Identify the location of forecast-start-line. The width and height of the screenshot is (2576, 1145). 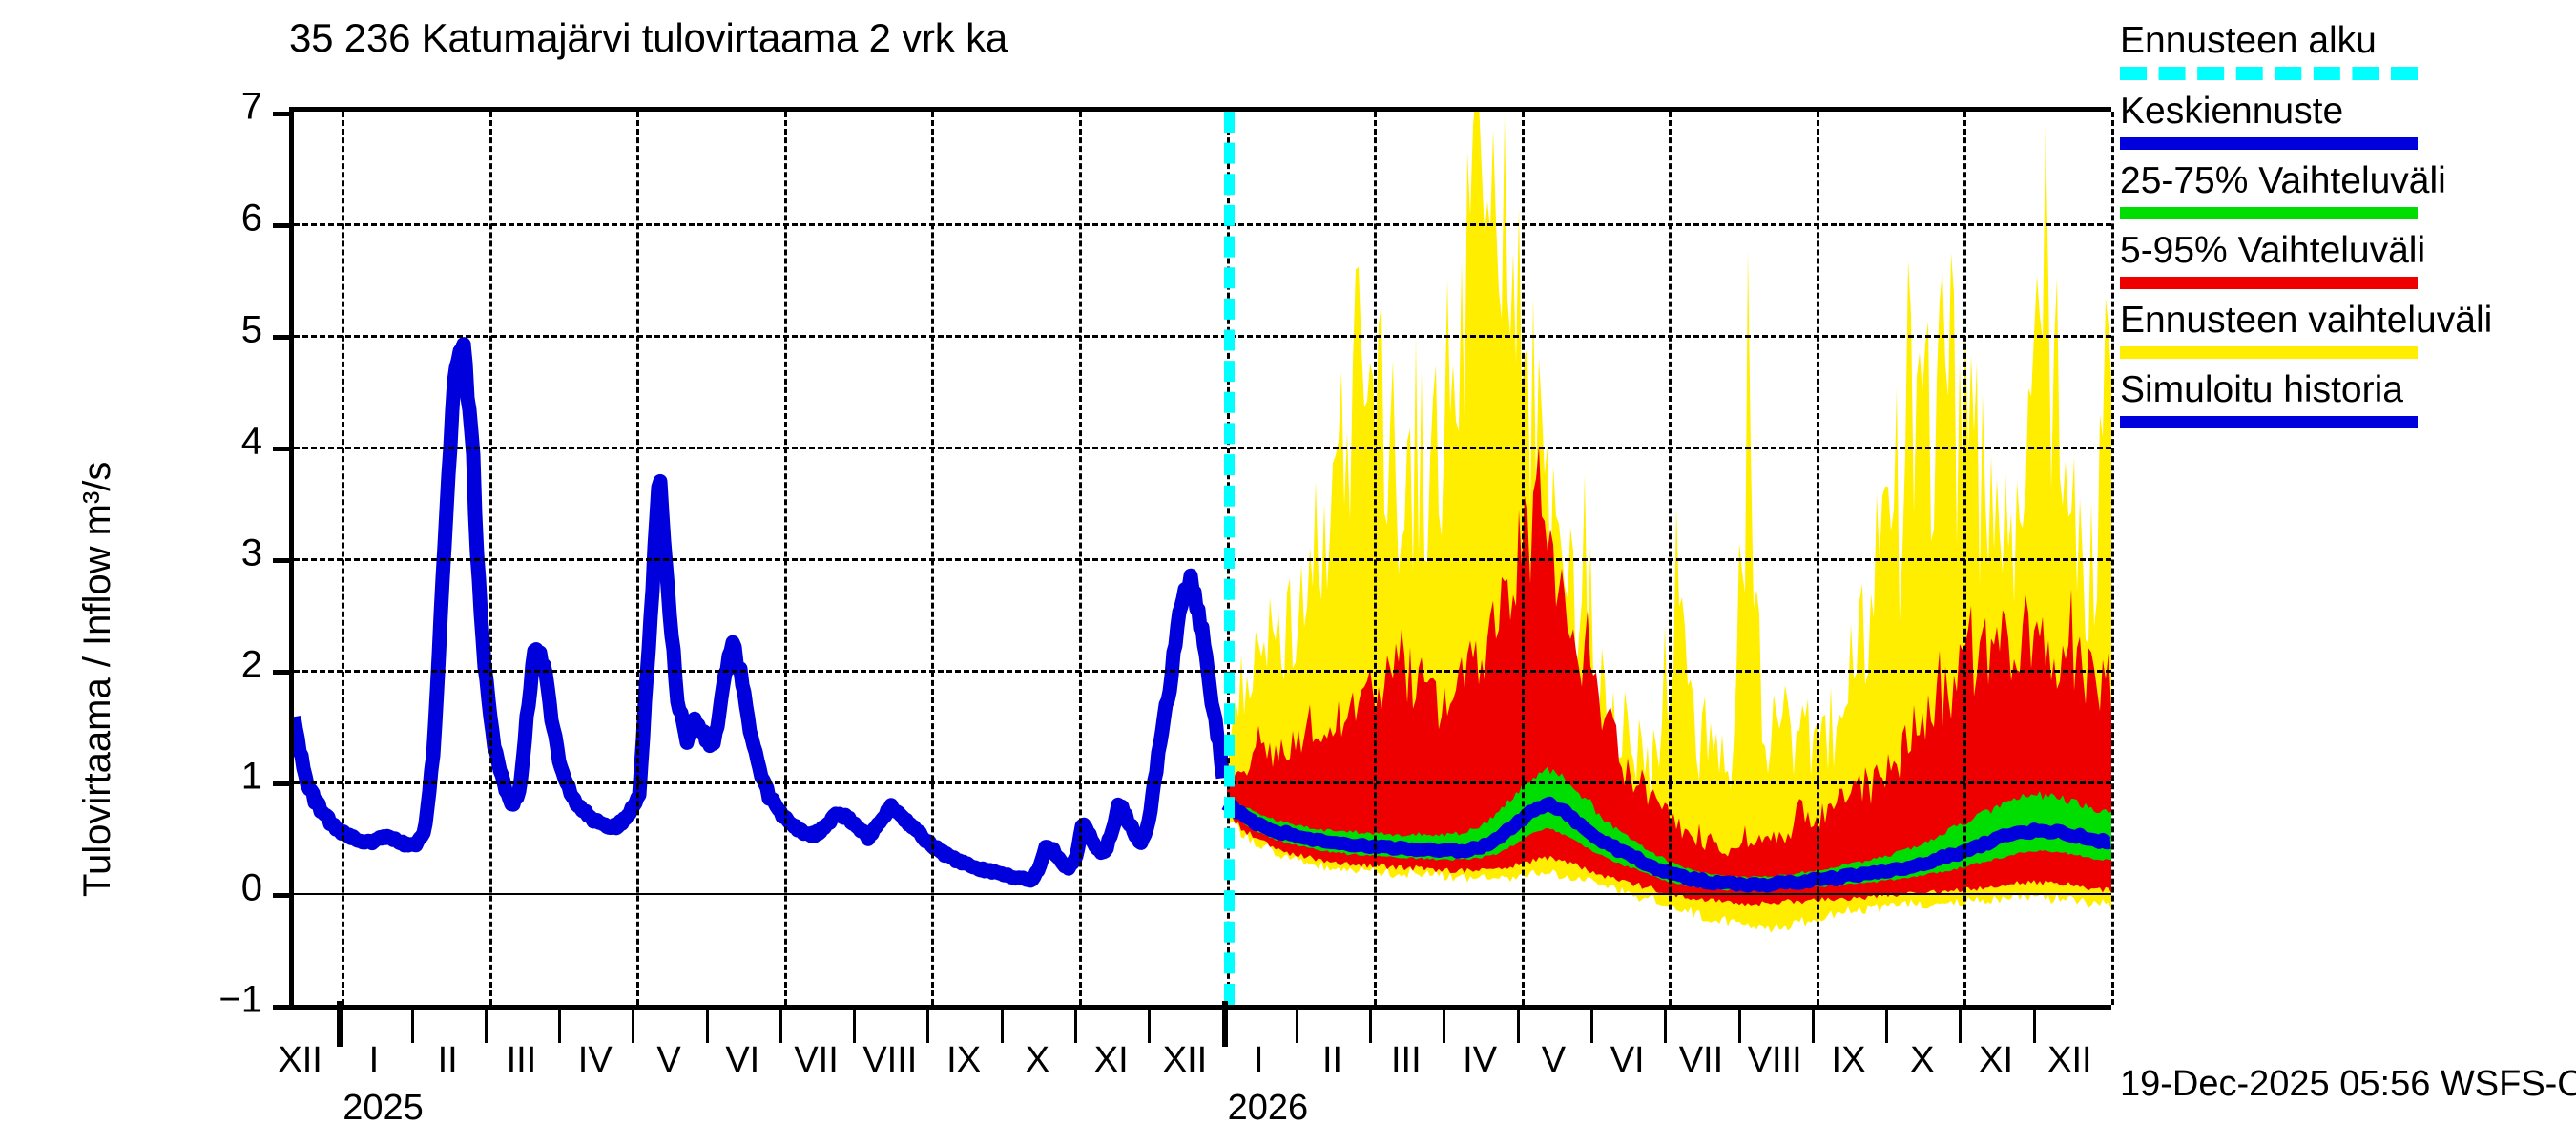
(1230, 559).